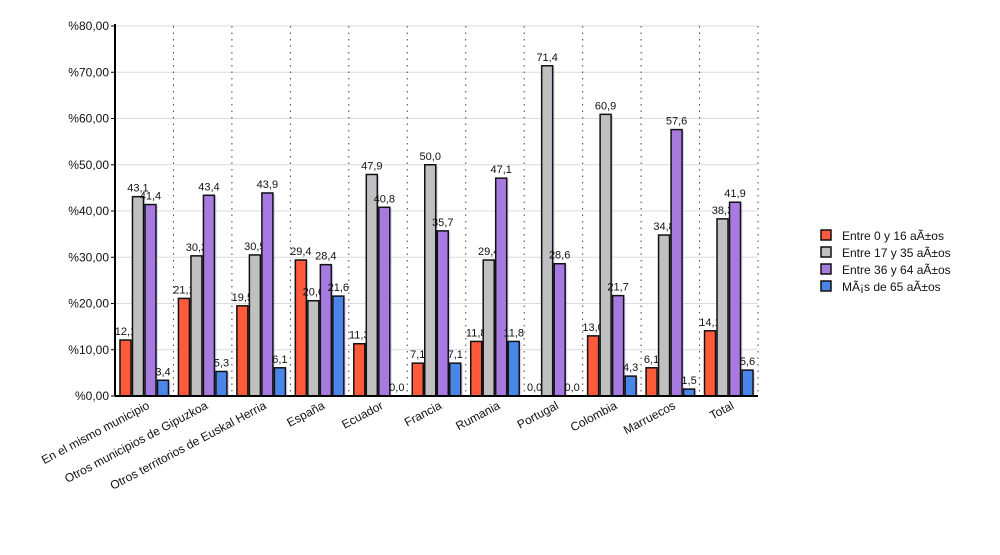 The image size is (1000, 555). What do you see at coordinates (605, 106) in the screenshot?
I see `data-label: 60,9` at bounding box center [605, 106].